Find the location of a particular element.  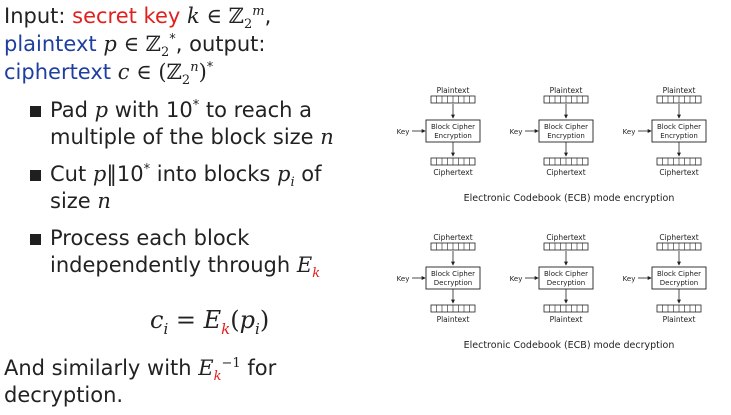

intro-line-3: ciphertext c ∈ (ℤ2n)* is located at coordinates (109, 74).